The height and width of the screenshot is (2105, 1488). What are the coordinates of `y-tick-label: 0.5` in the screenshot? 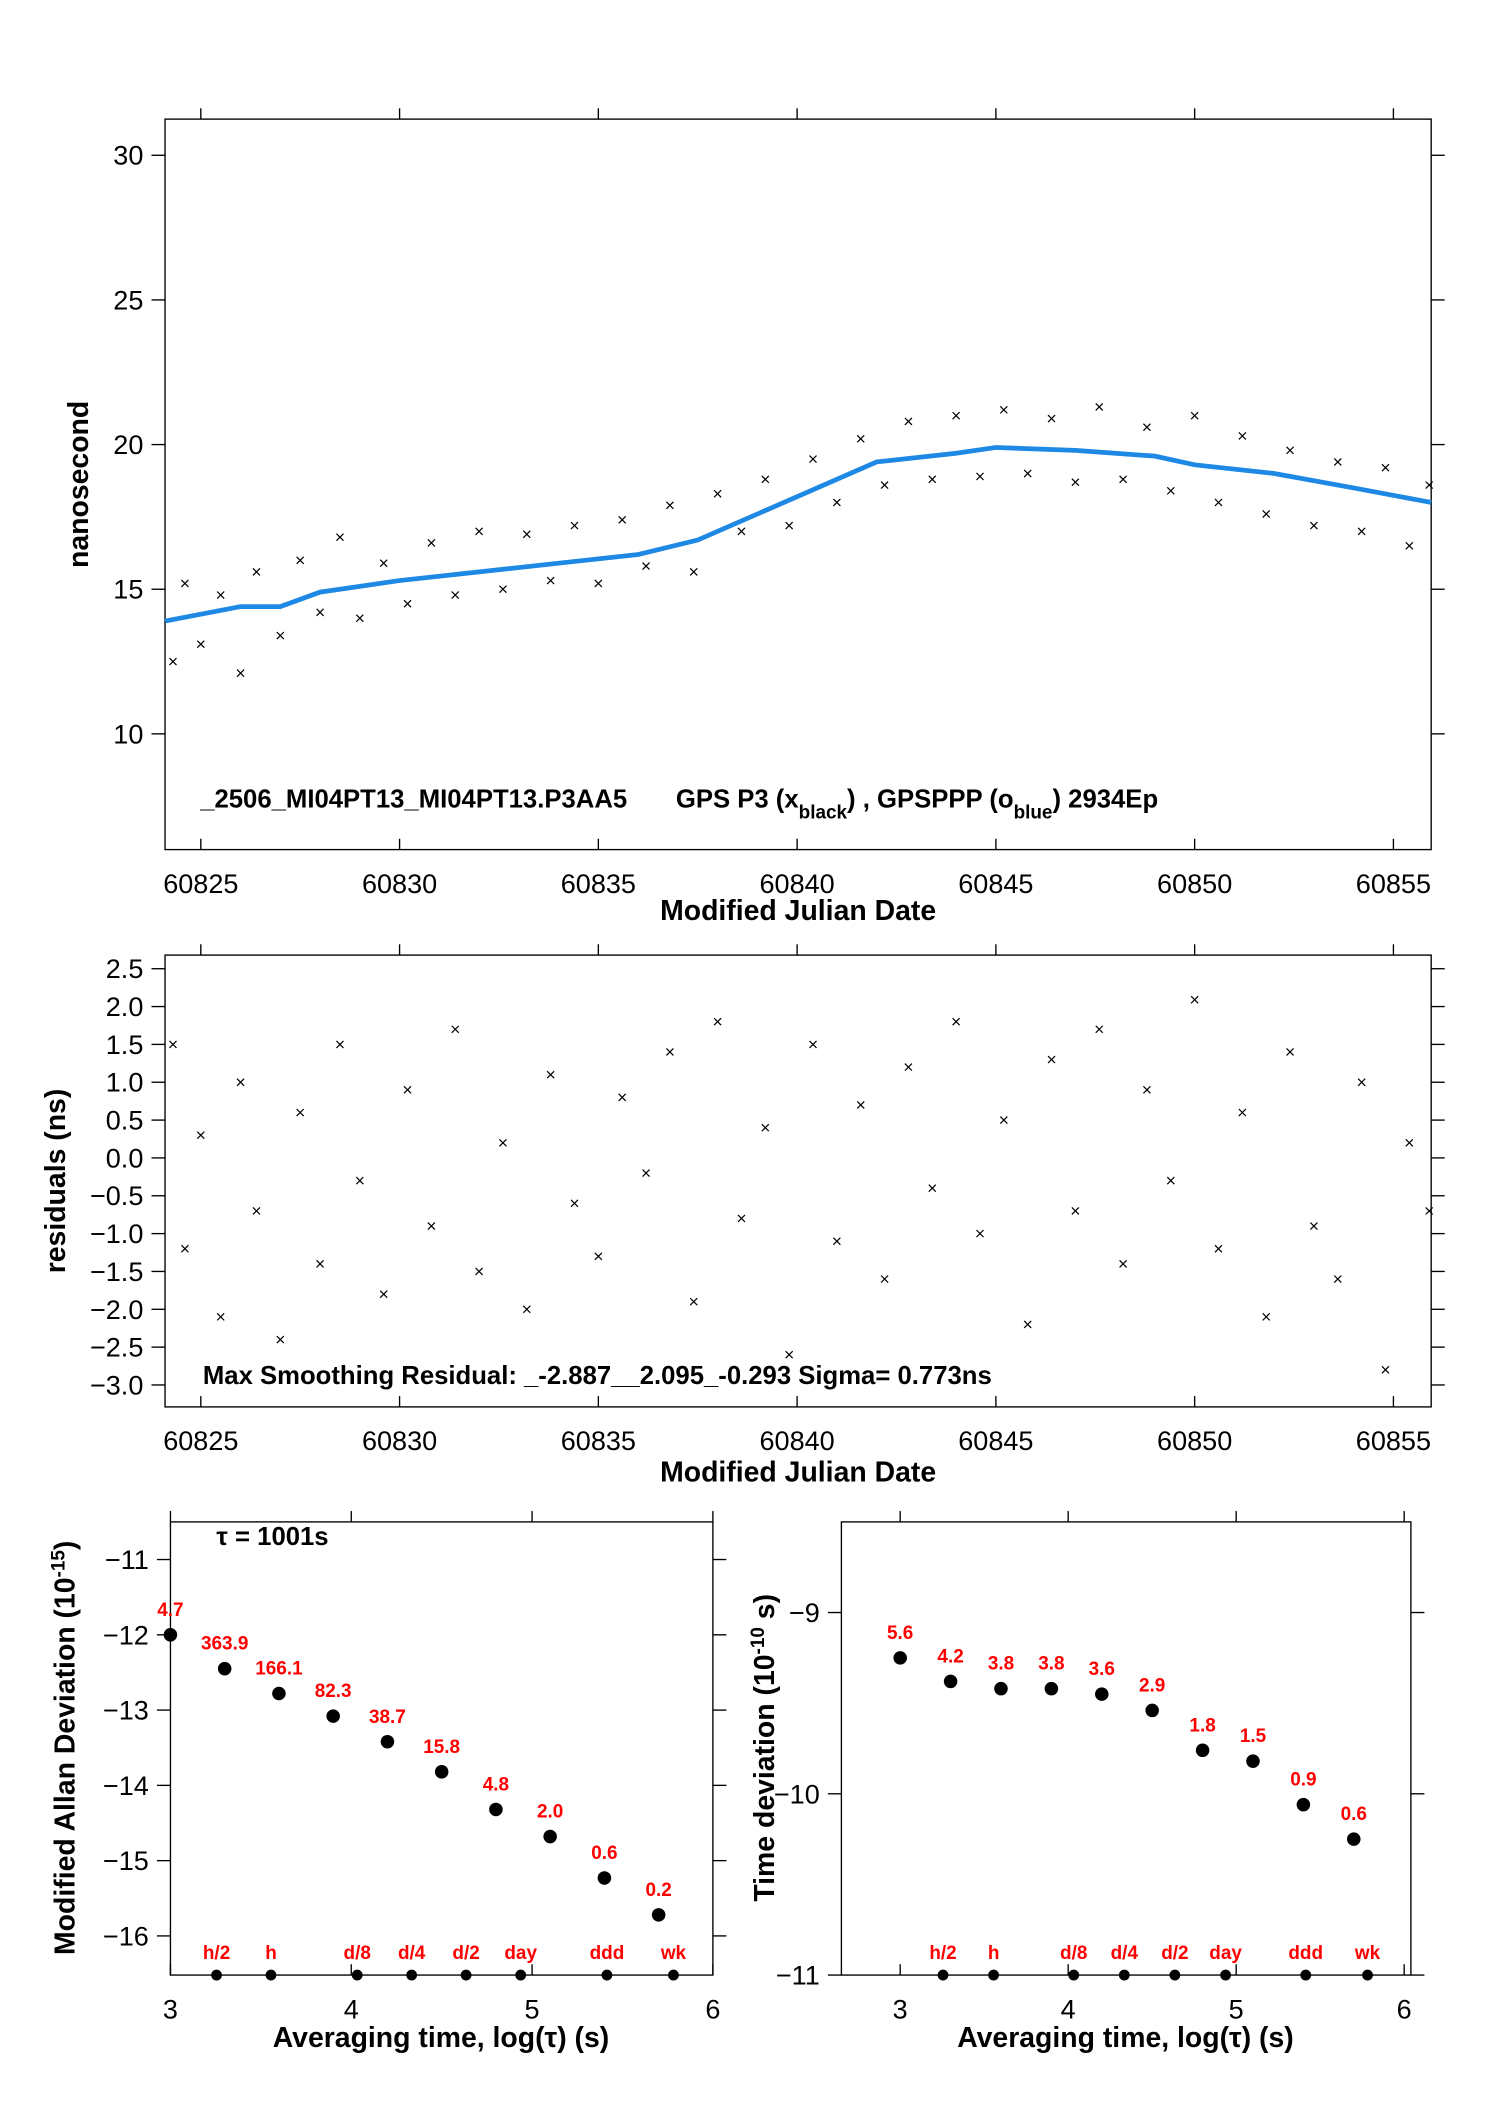 It's located at (125, 1121).